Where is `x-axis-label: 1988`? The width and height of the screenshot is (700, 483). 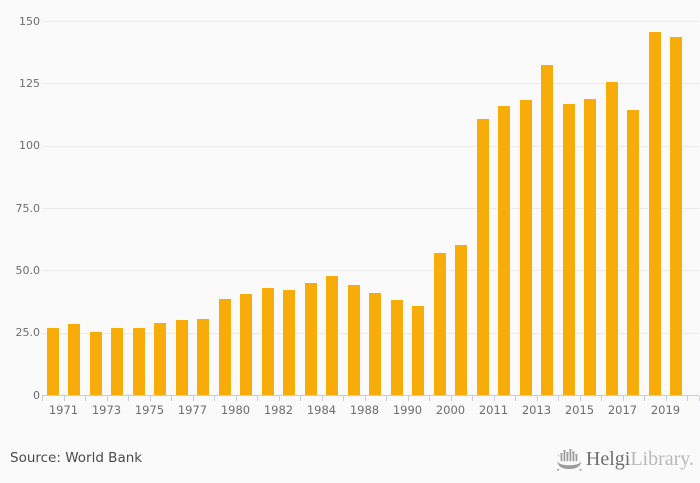 x-axis-label: 1988 is located at coordinates (364, 410).